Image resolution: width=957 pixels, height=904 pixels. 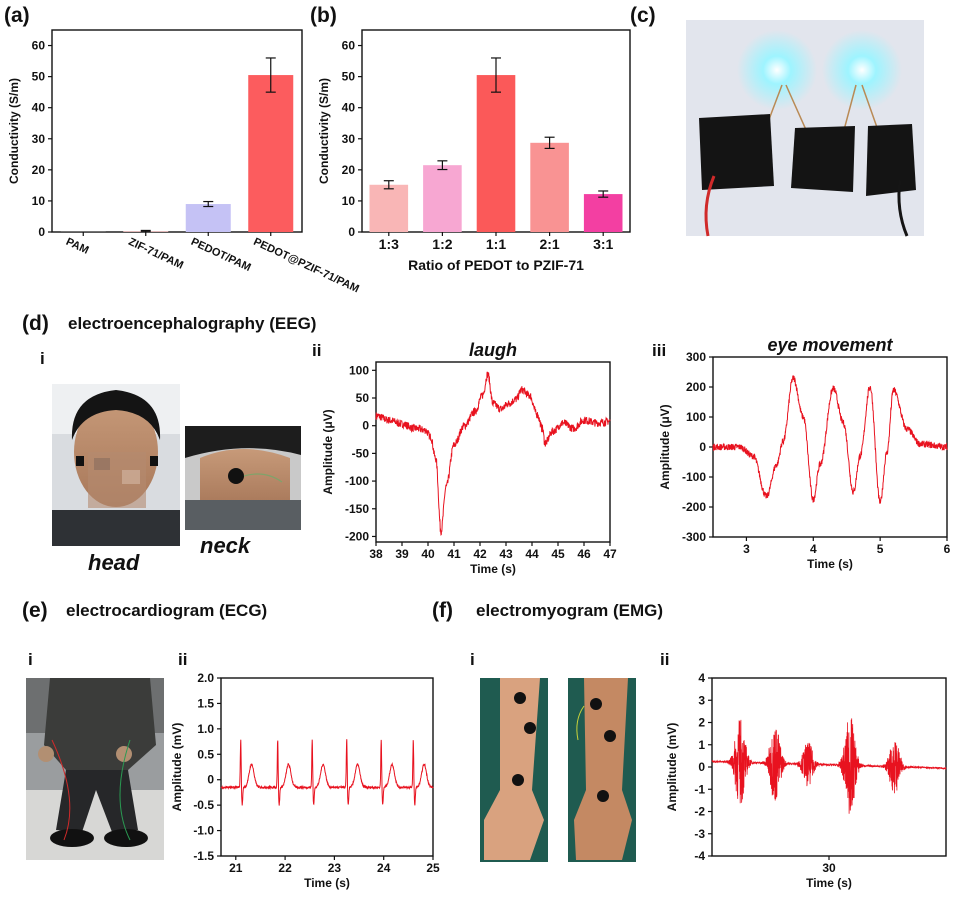 I want to click on bar-PEDOT@PZIF-71/PAM, so click(x=271, y=153).